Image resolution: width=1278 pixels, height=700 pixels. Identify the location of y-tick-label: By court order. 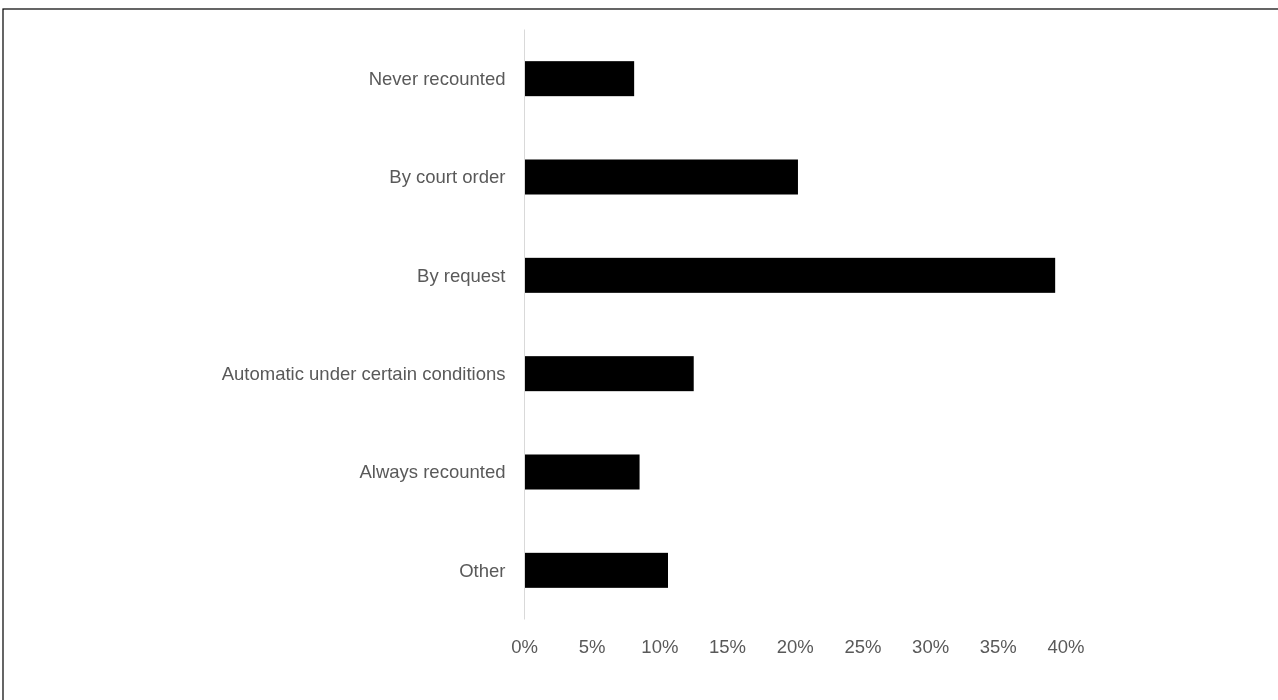
(447, 177).